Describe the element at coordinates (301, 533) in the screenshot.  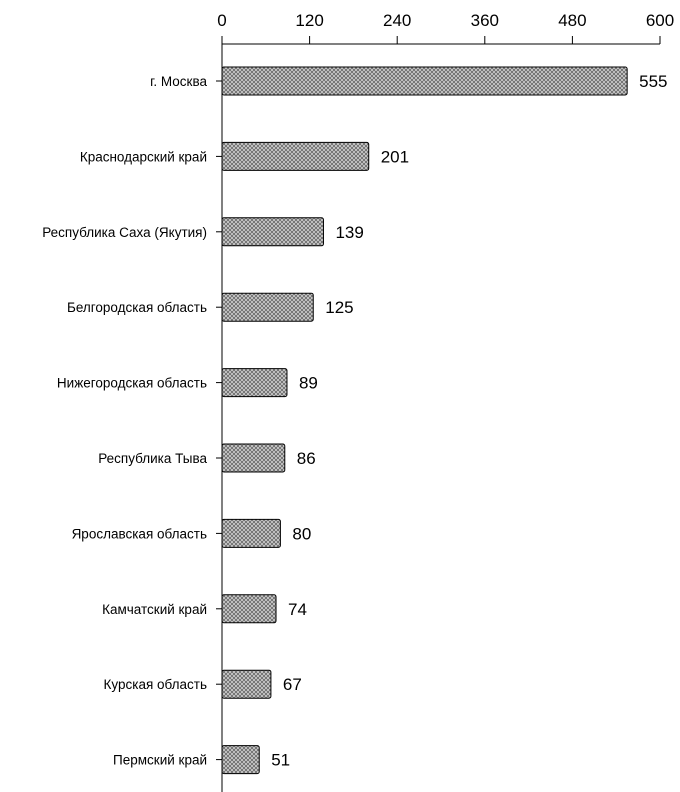
I see `value-label: 80` at that location.